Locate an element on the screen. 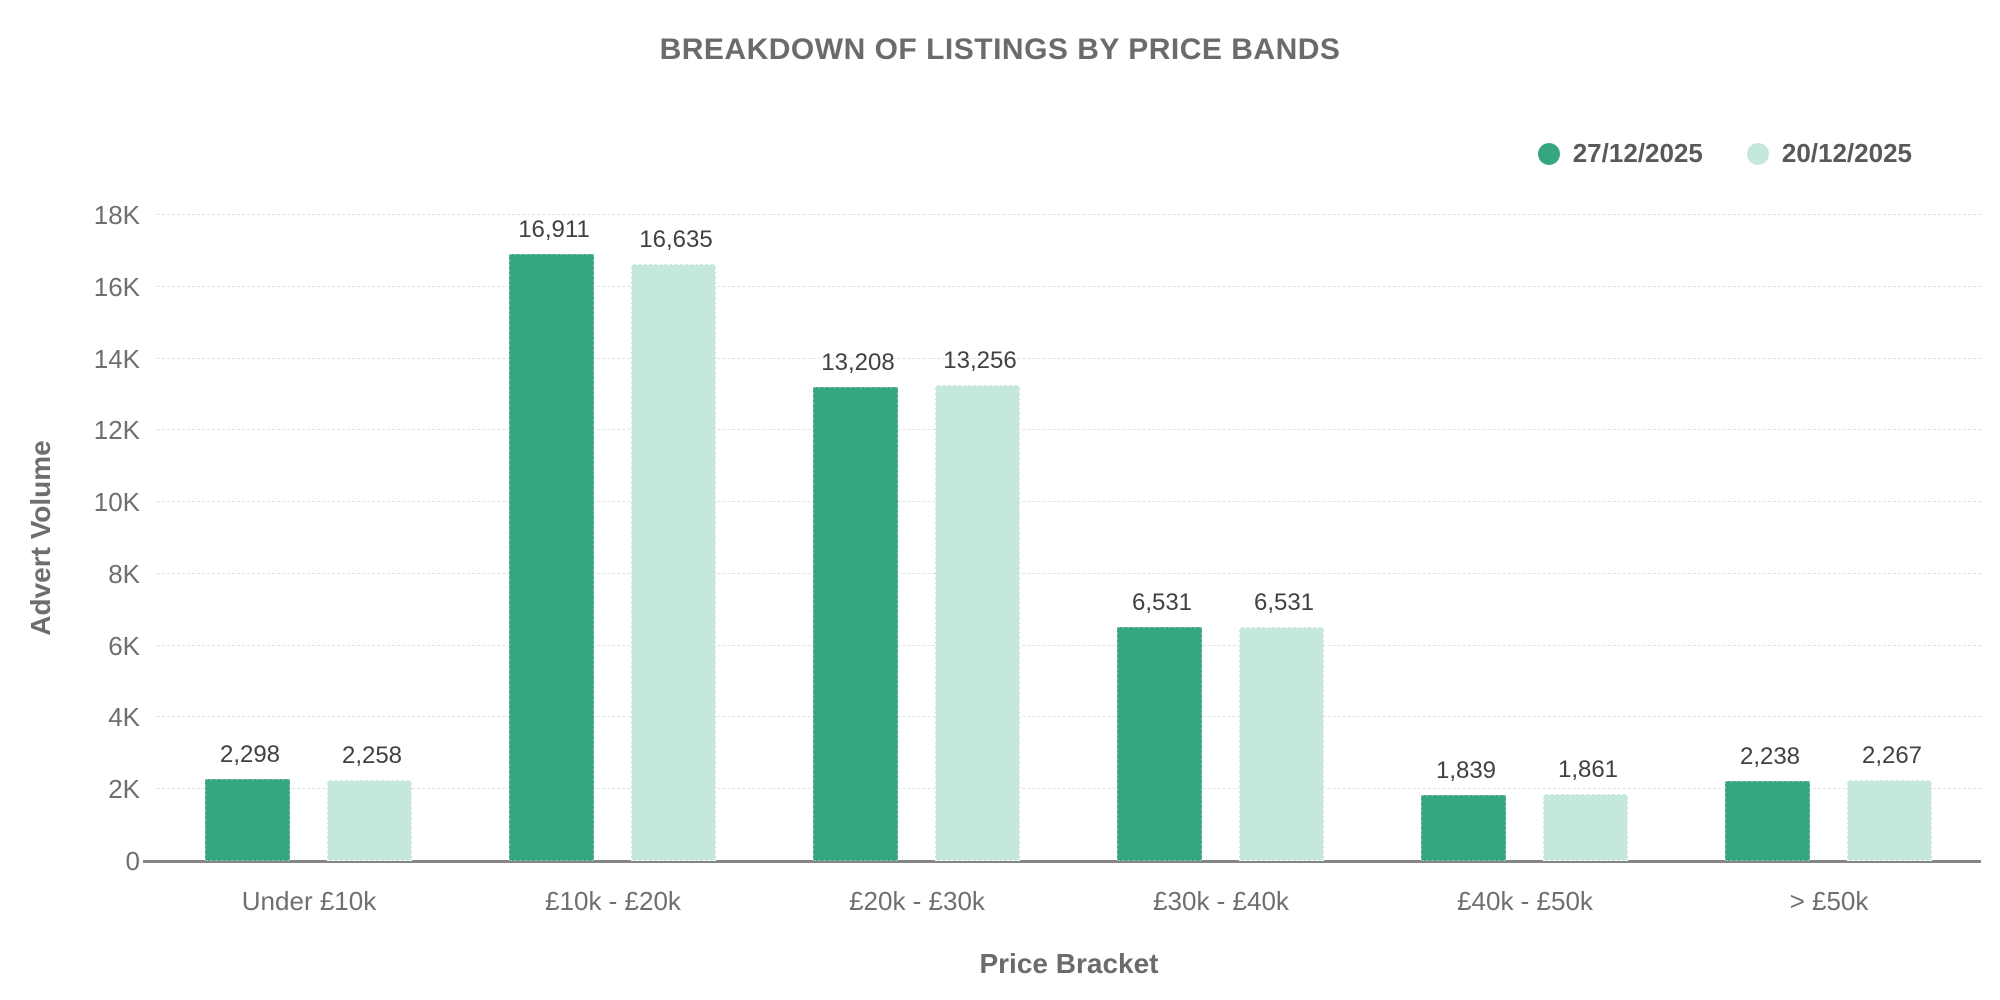 The width and height of the screenshot is (2000, 1000). x-tick-label: £10k - £20k is located at coordinates (613, 901).